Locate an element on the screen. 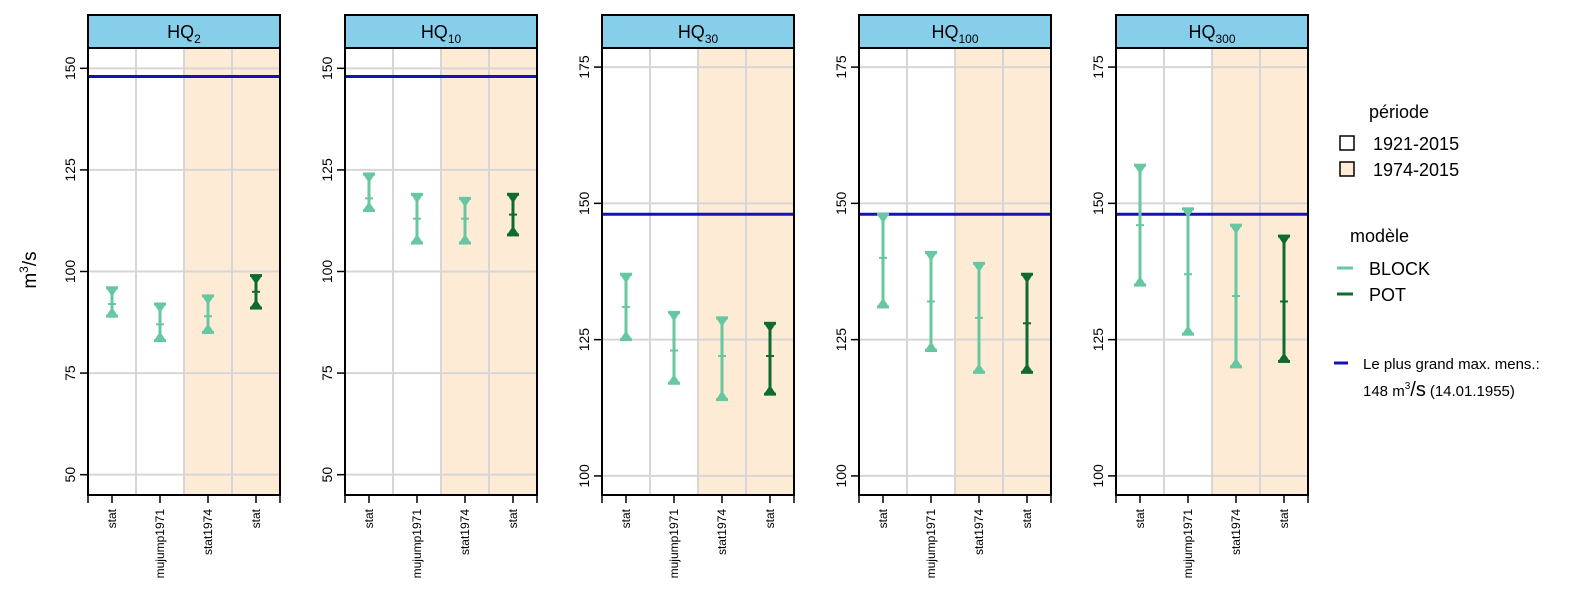 The height and width of the screenshot is (603, 1587). y-axis-label-sup: 3 is located at coordinates (24, 269).